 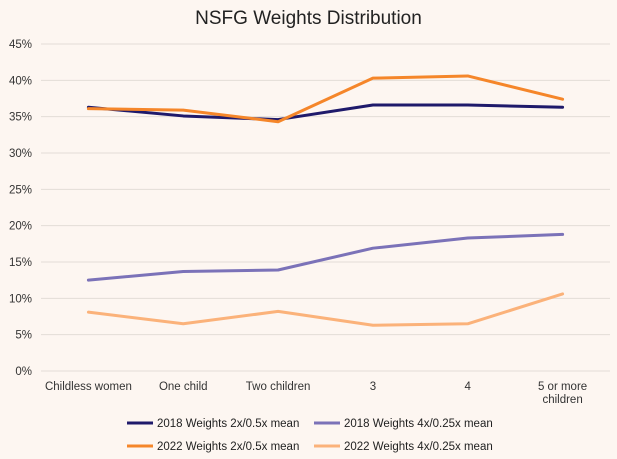 I want to click on y-tick-label: 40%, so click(x=20, y=81).